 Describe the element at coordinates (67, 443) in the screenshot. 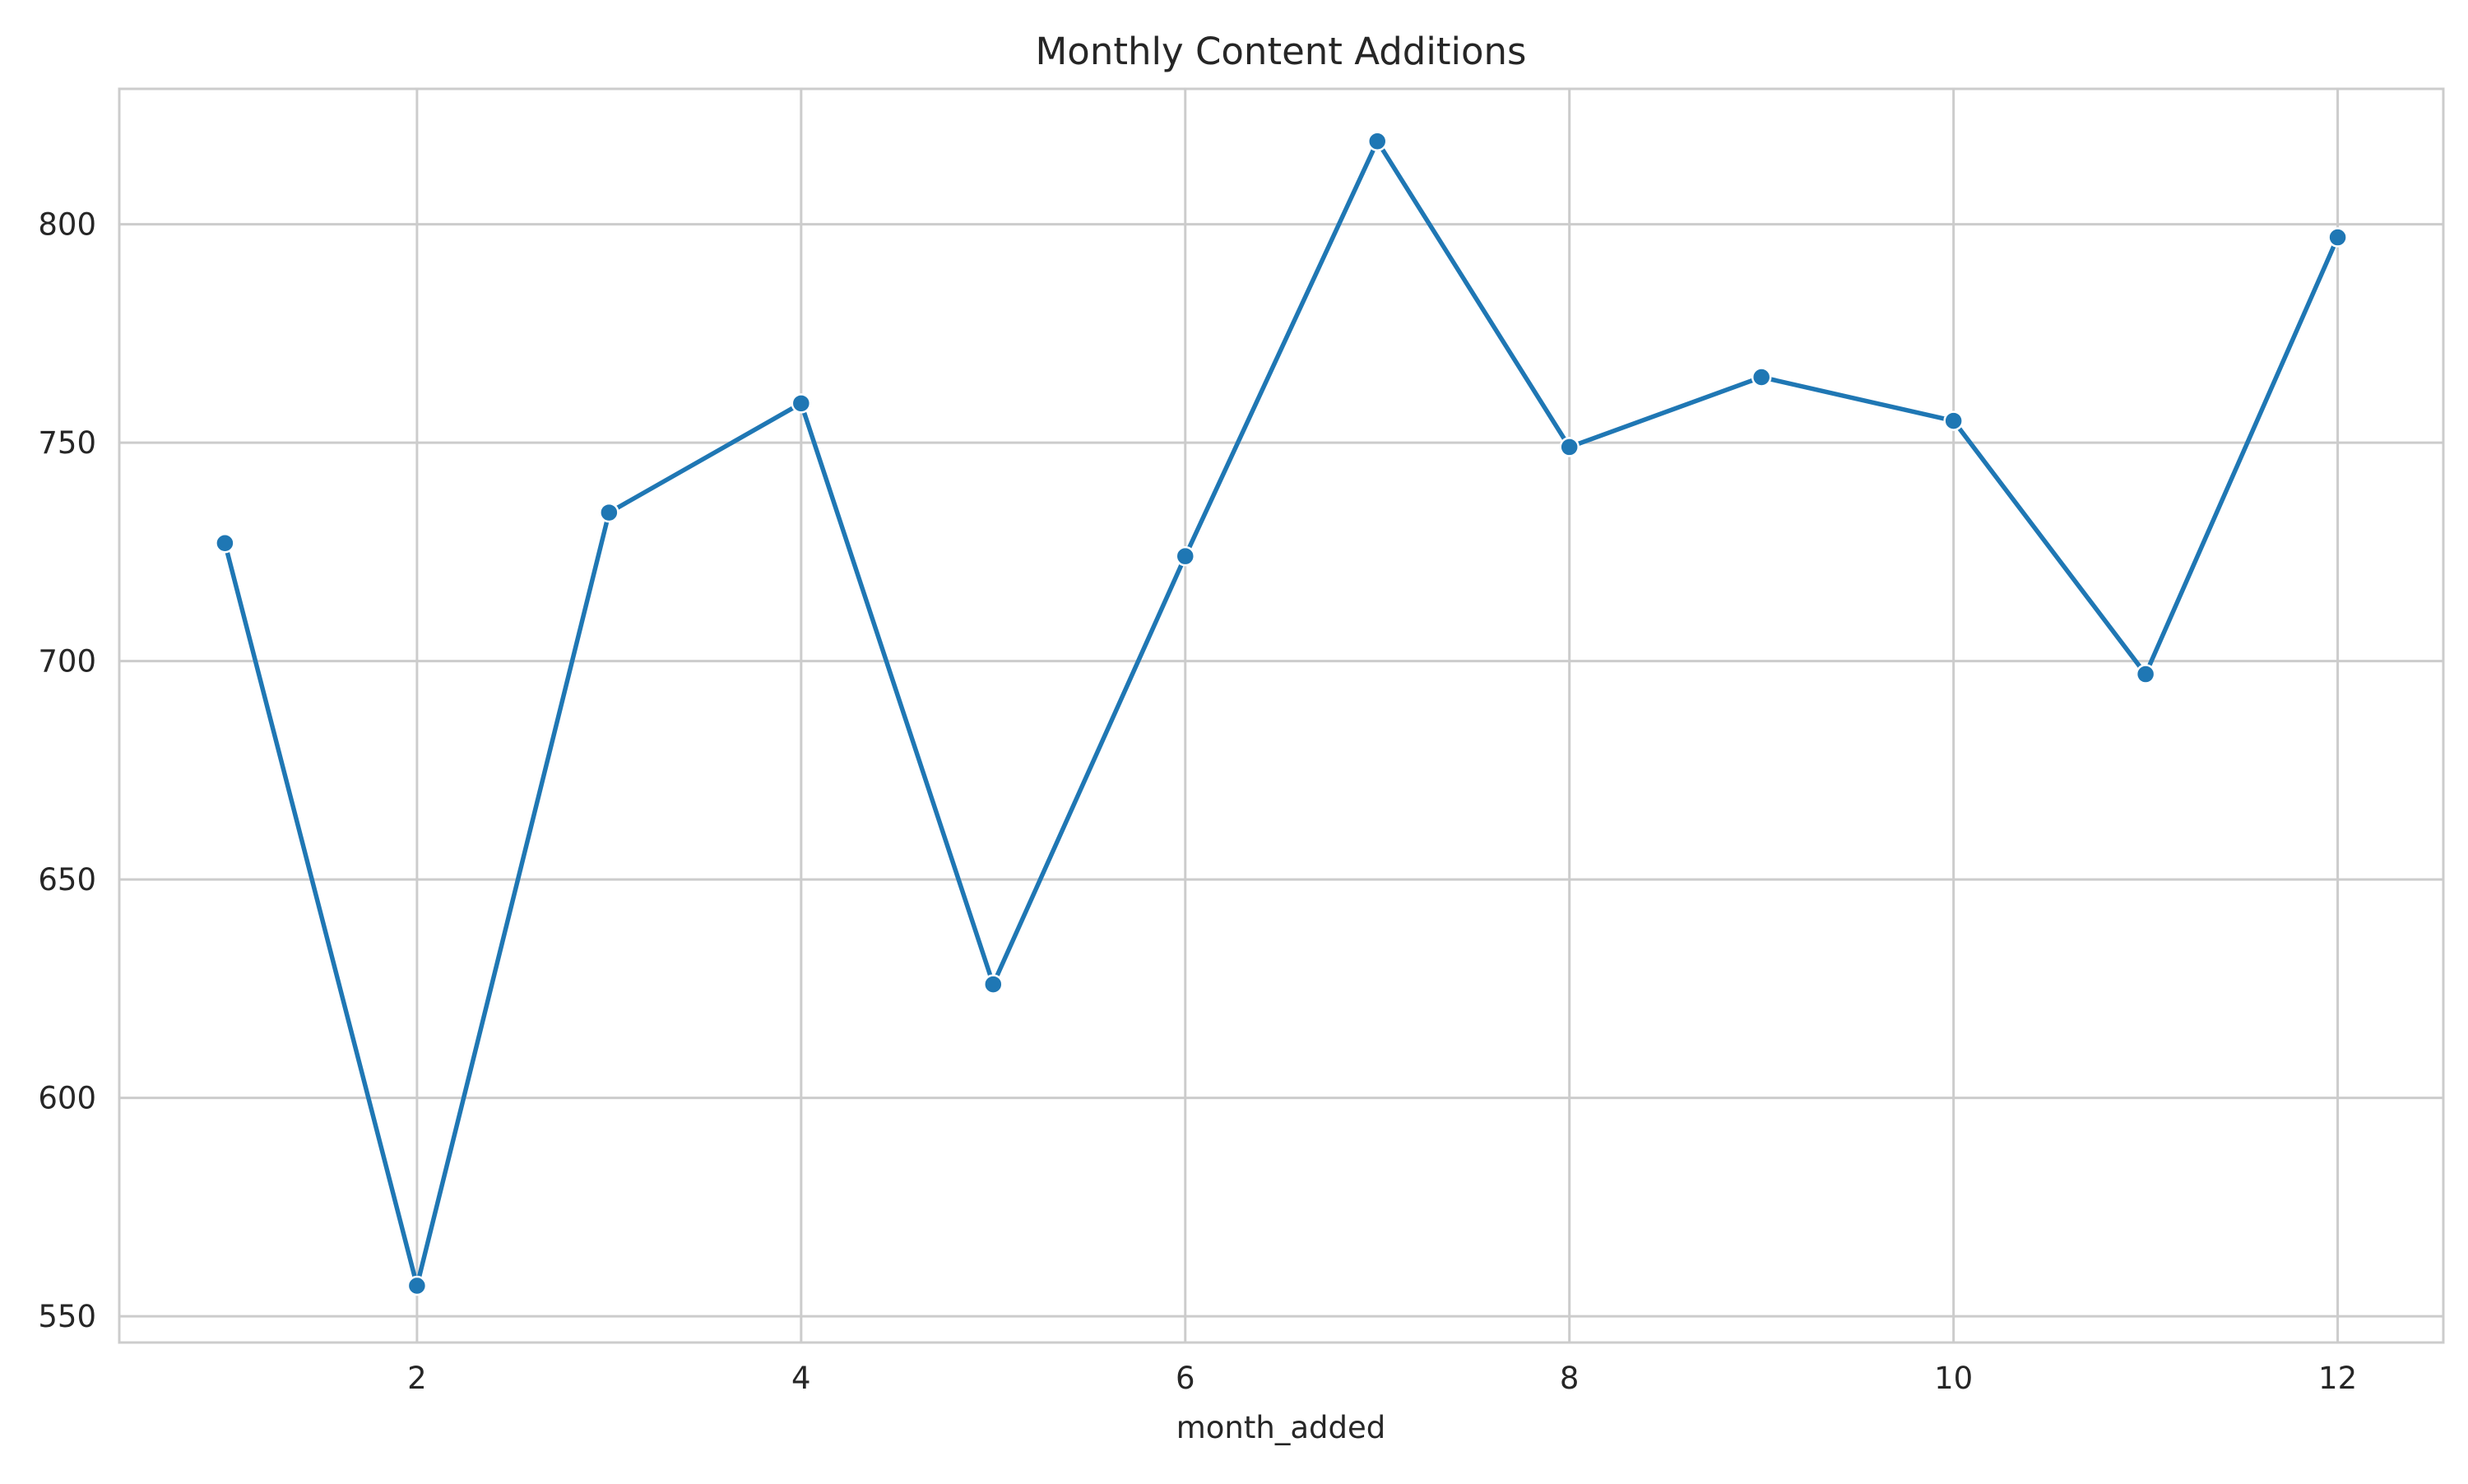

I see `y-tick-label: 750` at that location.